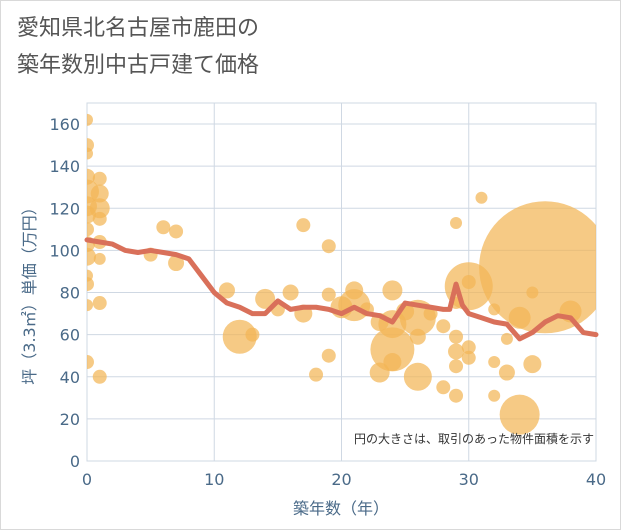  Describe the element at coordinates (70, 335) in the screenshot. I see `y-tick-label: 60` at that location.